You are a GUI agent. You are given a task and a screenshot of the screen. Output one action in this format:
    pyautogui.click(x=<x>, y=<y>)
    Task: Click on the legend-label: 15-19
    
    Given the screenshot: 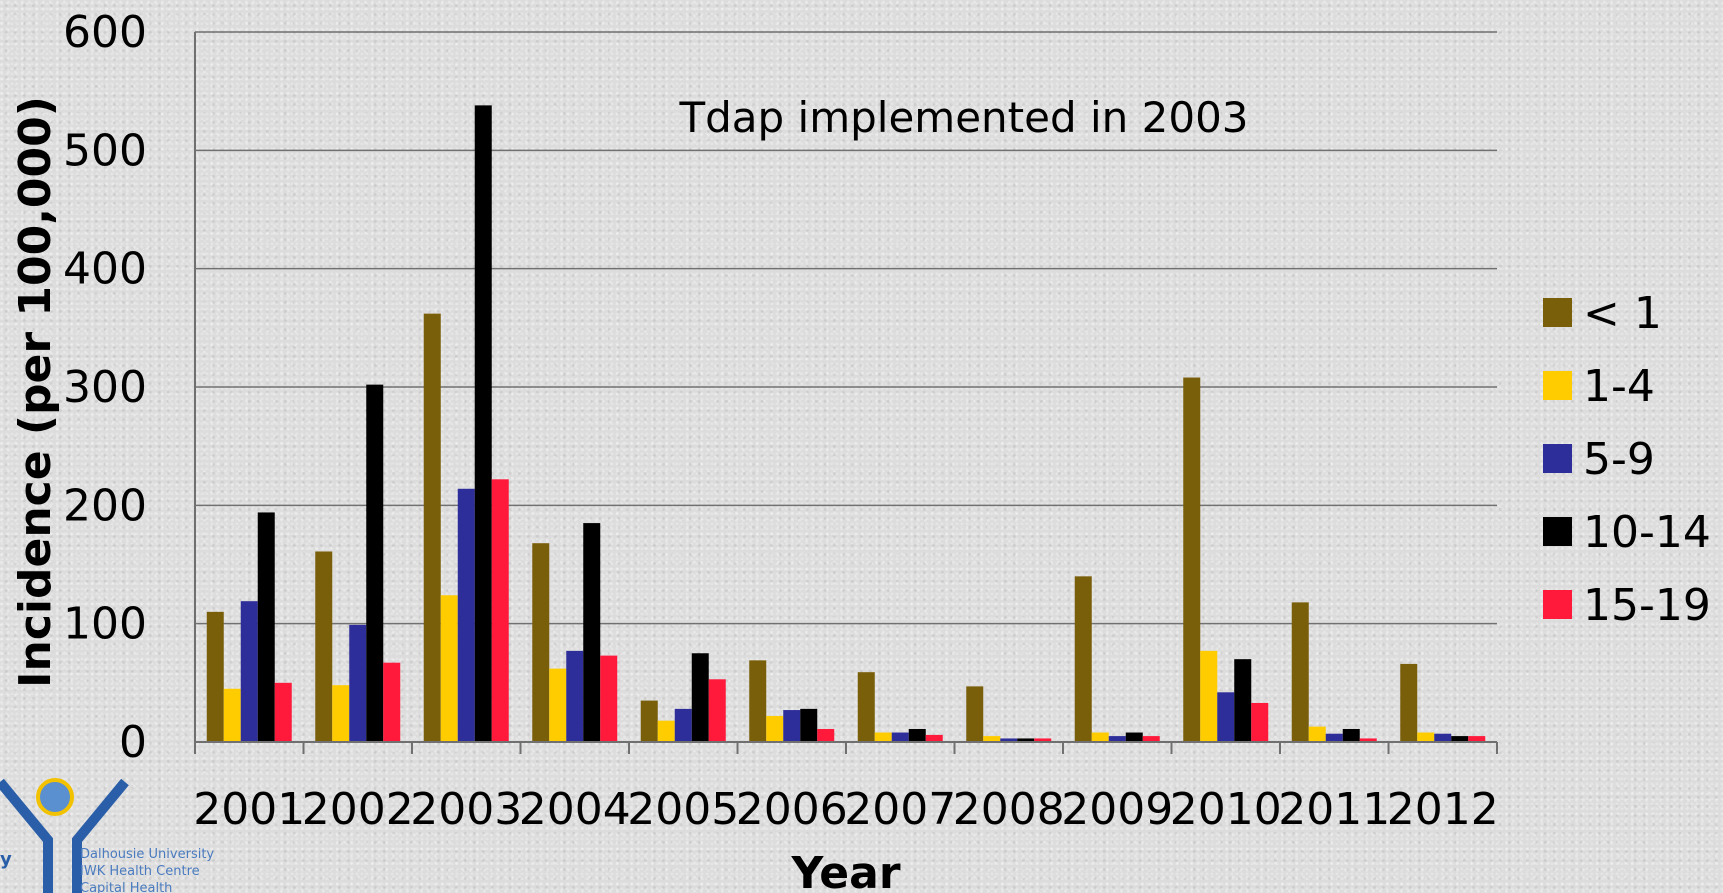 What is the action you would take?
    pyautogui.click(x=1647, y=605)
    